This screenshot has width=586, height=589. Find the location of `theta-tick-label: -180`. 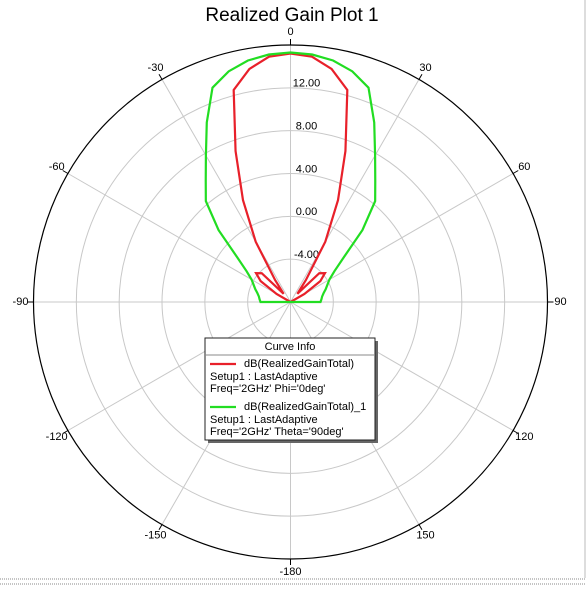

theta-tick-label: -180 is located at coordinates (290, 572).